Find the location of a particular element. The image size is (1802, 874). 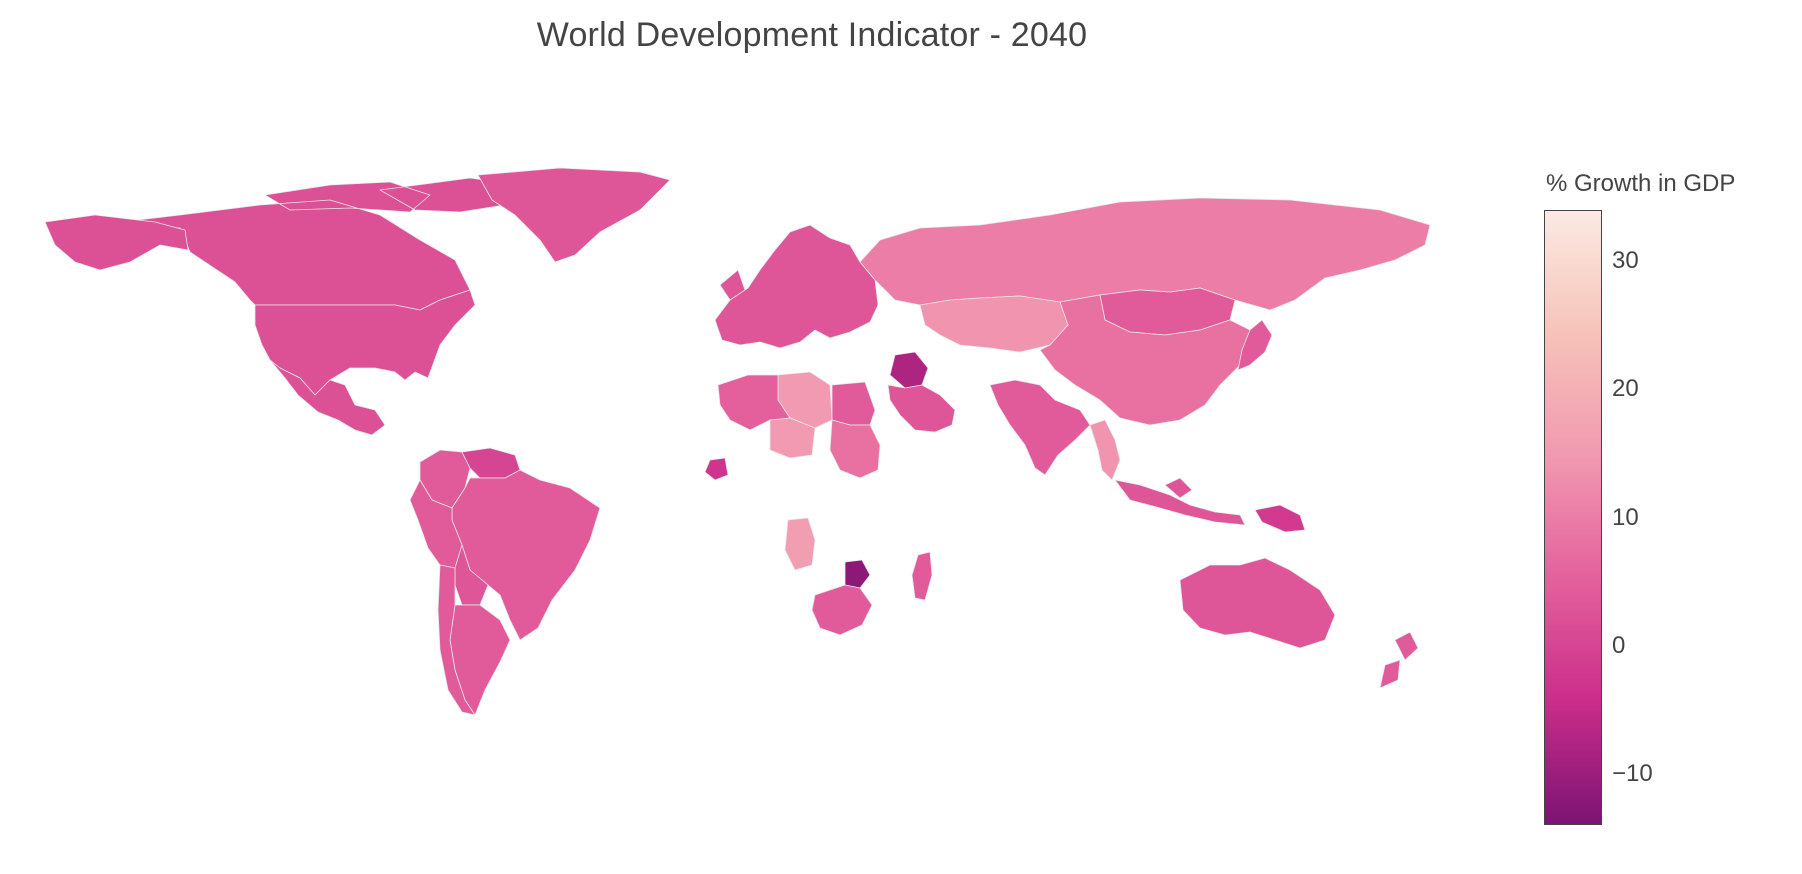

region-zimbabwe is located at coordinates (857, 574).